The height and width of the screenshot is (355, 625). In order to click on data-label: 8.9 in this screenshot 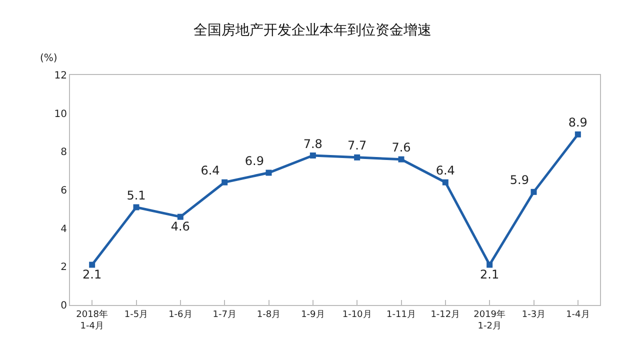, I will do `click(578, 123)`.